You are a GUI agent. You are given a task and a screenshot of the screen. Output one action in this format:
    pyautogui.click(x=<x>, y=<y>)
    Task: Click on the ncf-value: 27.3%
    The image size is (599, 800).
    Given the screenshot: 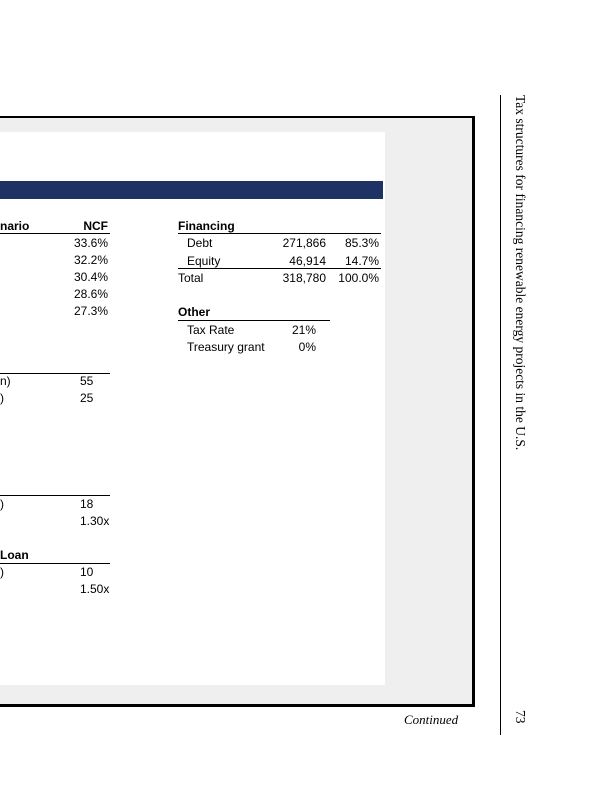 What is the action you would take?
    pyautogui.click(x=90, y=311)
    